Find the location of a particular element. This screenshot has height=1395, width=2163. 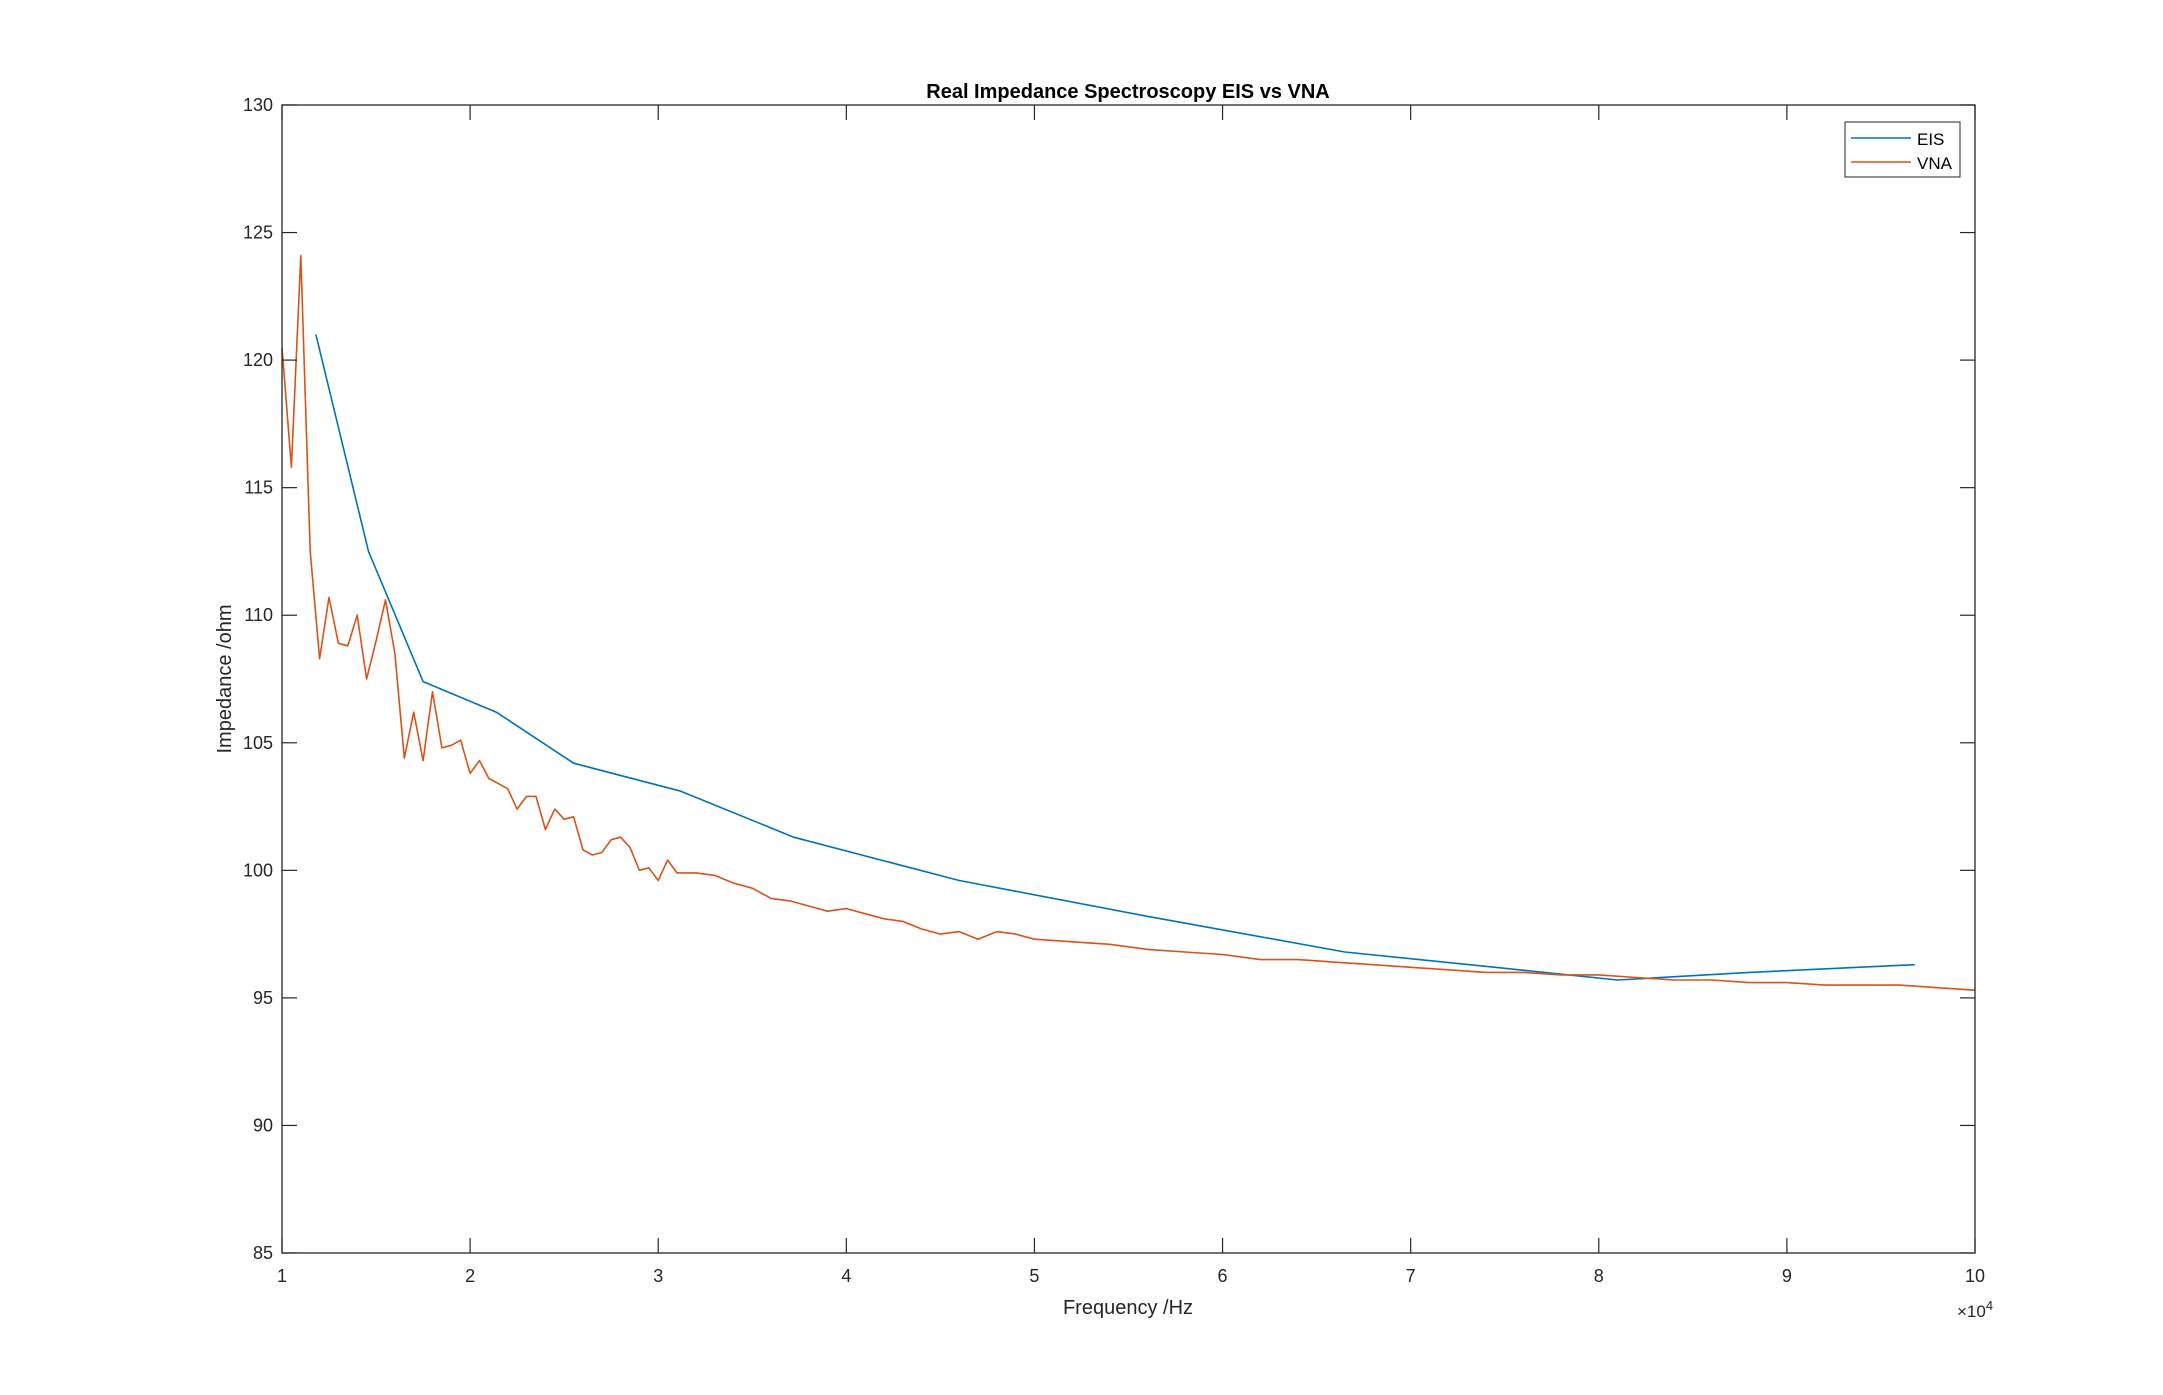

x-axis-exponent-base: ×10 is located at coordinates (1971, 1311).